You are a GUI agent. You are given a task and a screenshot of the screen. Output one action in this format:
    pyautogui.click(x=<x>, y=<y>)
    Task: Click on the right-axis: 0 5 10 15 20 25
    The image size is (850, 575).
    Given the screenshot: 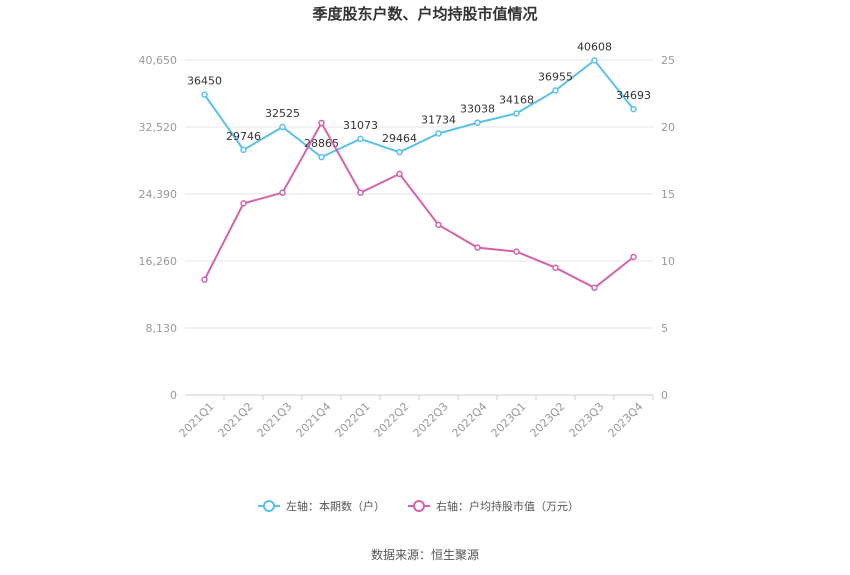 What is the action you would take?
    pyautogui.click(x=668, y=228)
    